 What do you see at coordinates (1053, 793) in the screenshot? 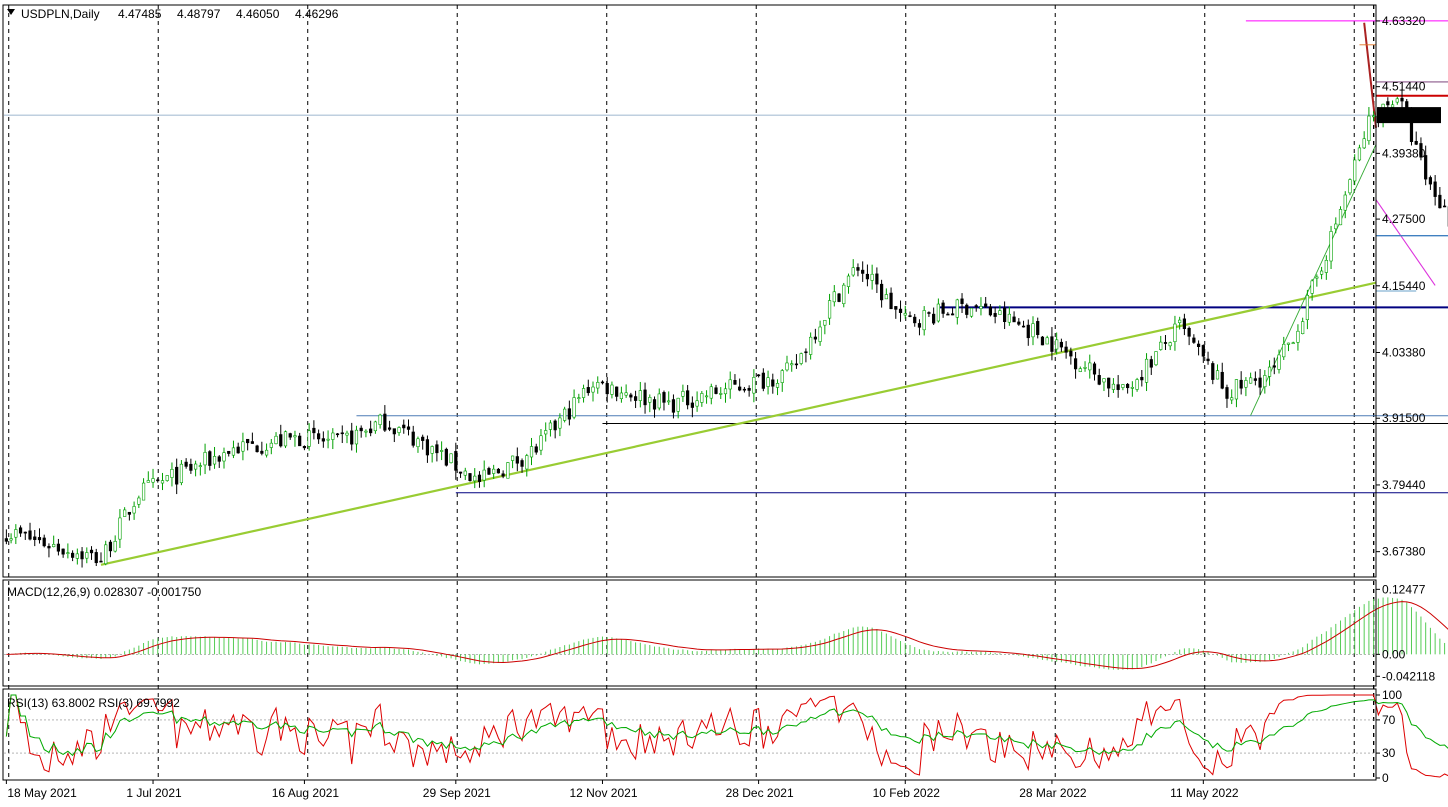
I see `time-tick-label: 28 Mar 2022` at bounding box center [1053, 793].